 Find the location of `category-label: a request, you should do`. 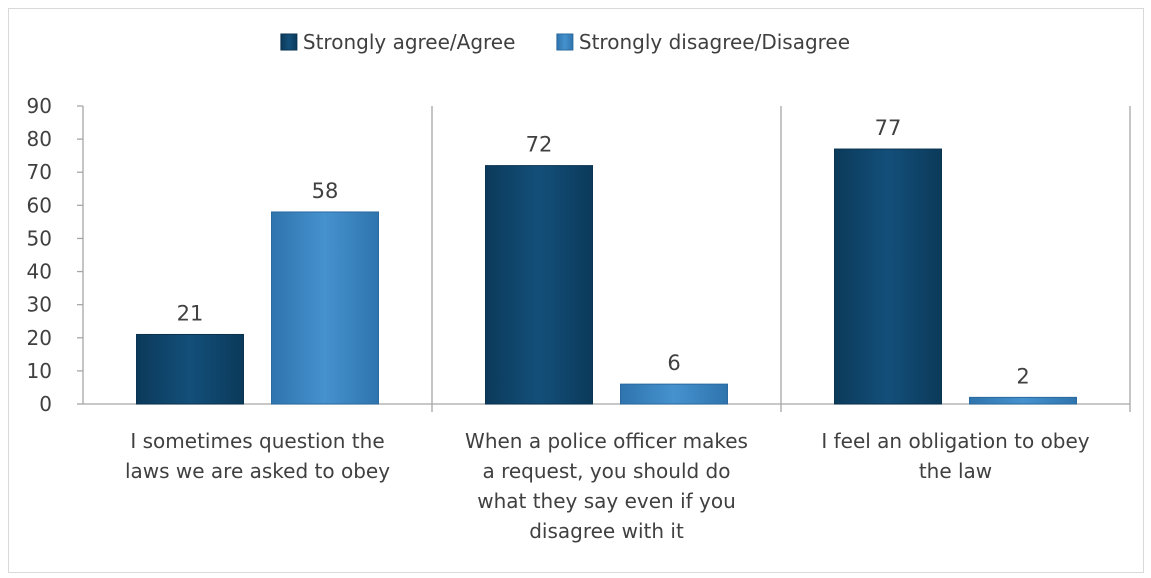

category-label: a request, you should do is located at coordinates (606, 471).